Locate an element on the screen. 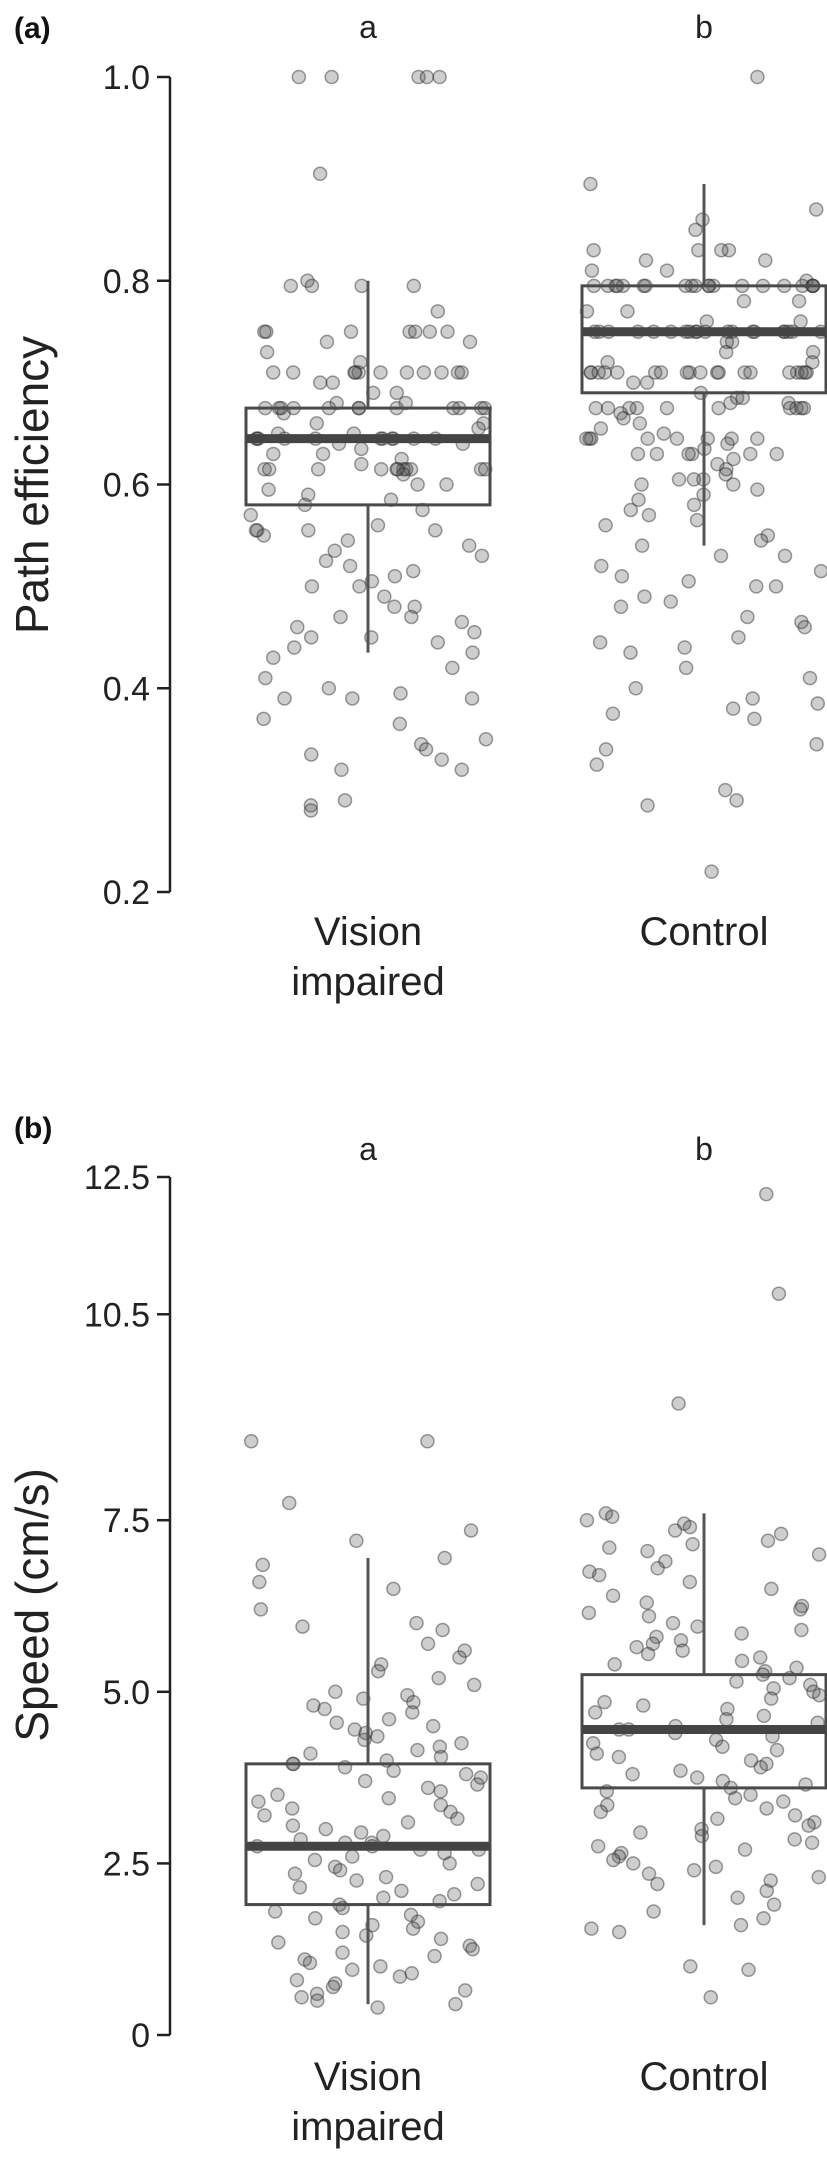 The image size is (827, 2171). y-tick-label: 0.8 is located at coordinates (126, 282).